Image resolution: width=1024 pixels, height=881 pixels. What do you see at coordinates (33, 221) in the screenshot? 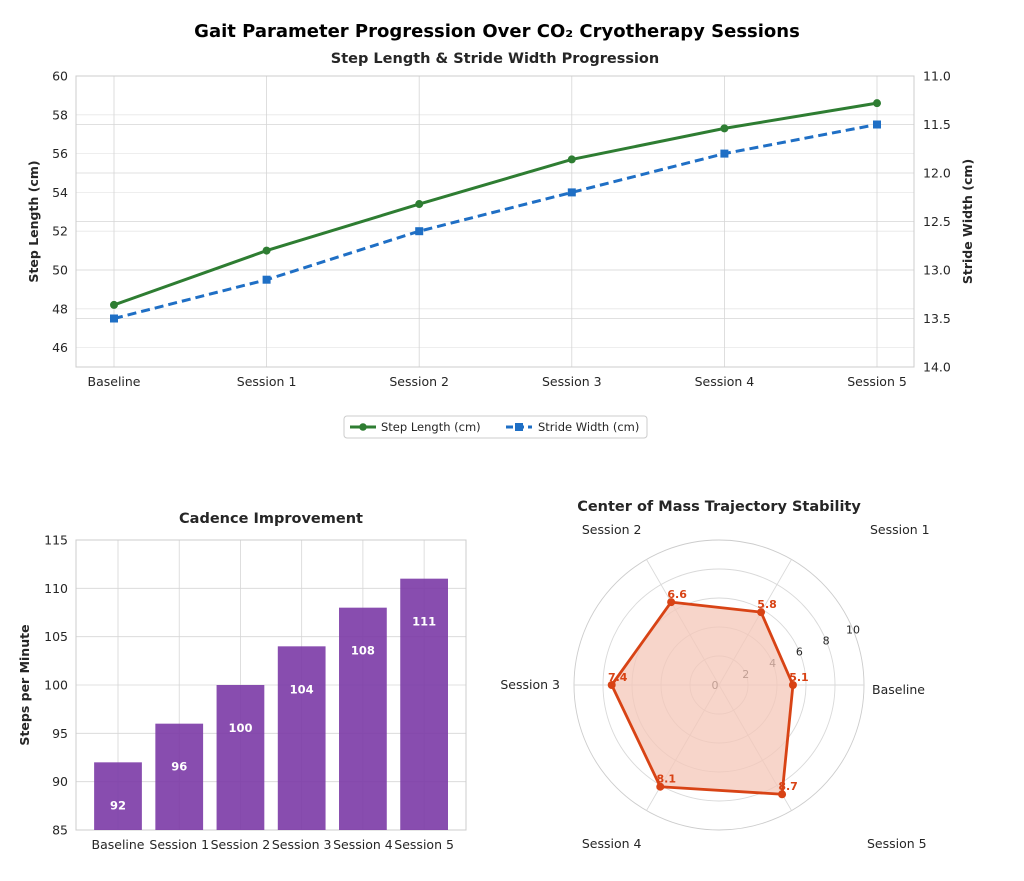
I see `left-y-axis-label: Step Length (cm)` at bounding box center [33, 221].